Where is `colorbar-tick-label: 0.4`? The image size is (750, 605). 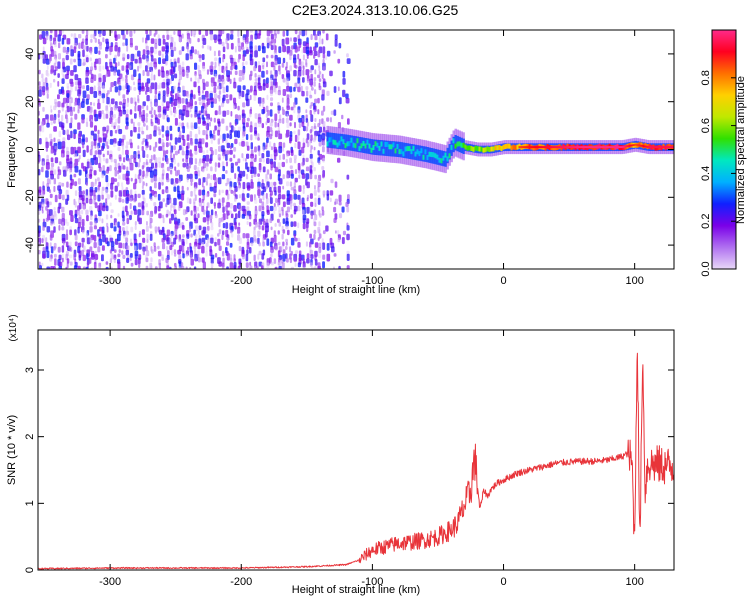 colorbar-tick-label: 0.4 is located at coordinates (706, 173).